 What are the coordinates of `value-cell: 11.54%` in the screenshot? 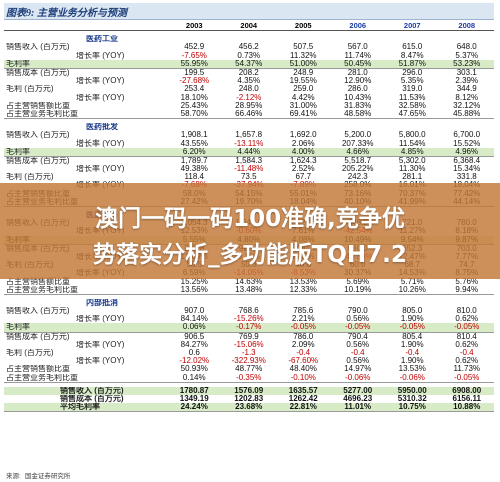 It's located at (412, 143).